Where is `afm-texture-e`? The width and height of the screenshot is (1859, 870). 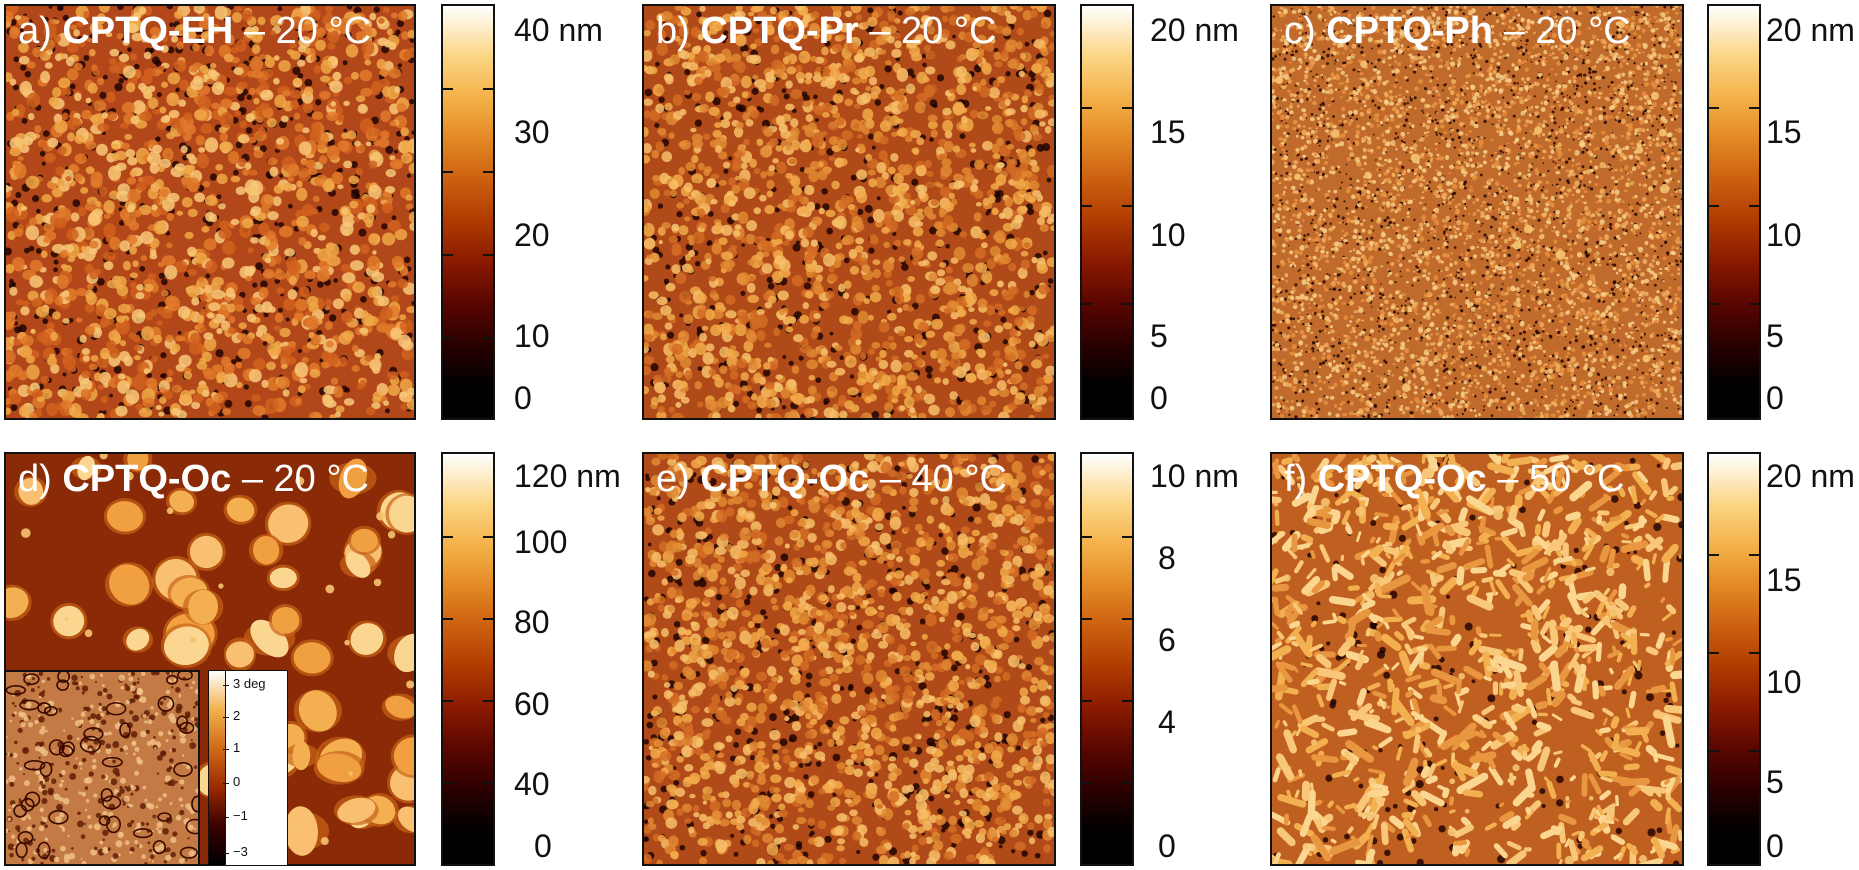 afm-texture-e is located at coordinates (849, 659).